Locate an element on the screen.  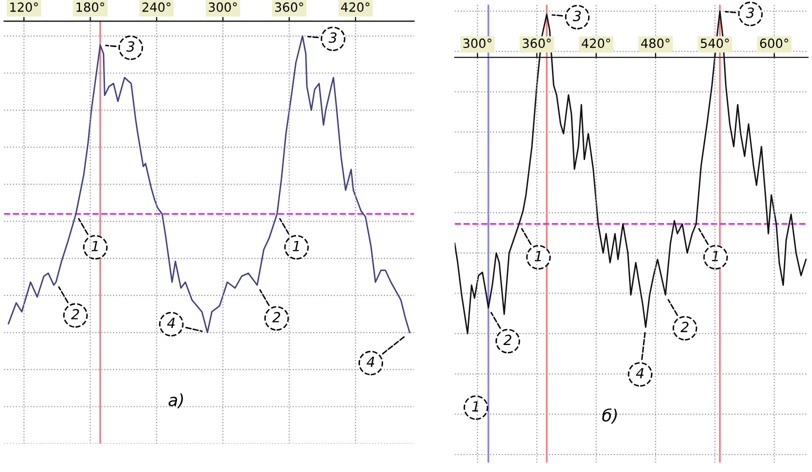
text: б) is located at coordinates (609, 416).